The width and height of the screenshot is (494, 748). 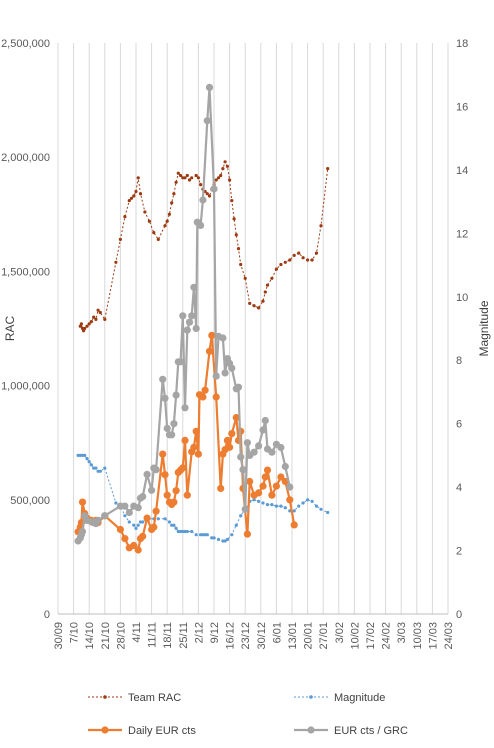 What do you see at coordinates (153, 635) in the screenshot?
I see `x-tick-label: 11/11` at bounding box center [153, 635].